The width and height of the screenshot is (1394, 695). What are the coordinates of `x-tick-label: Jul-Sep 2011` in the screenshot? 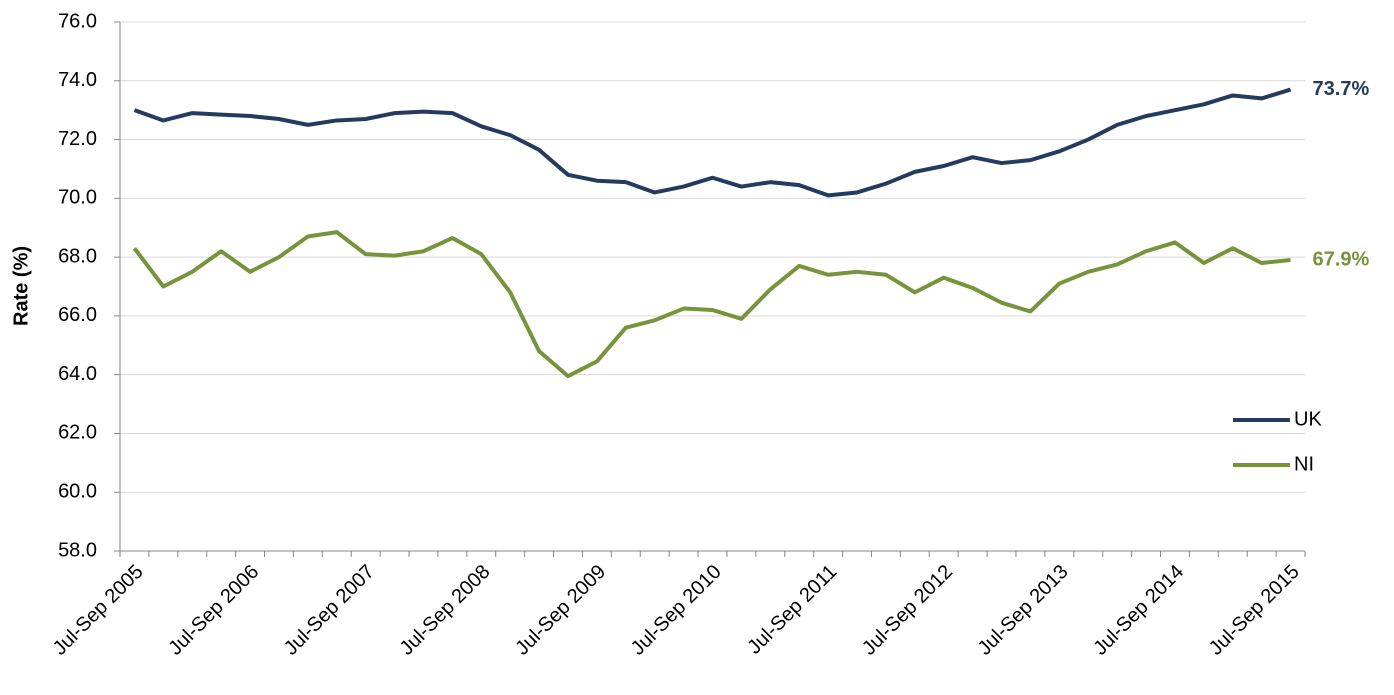 It's located at (793, 610).